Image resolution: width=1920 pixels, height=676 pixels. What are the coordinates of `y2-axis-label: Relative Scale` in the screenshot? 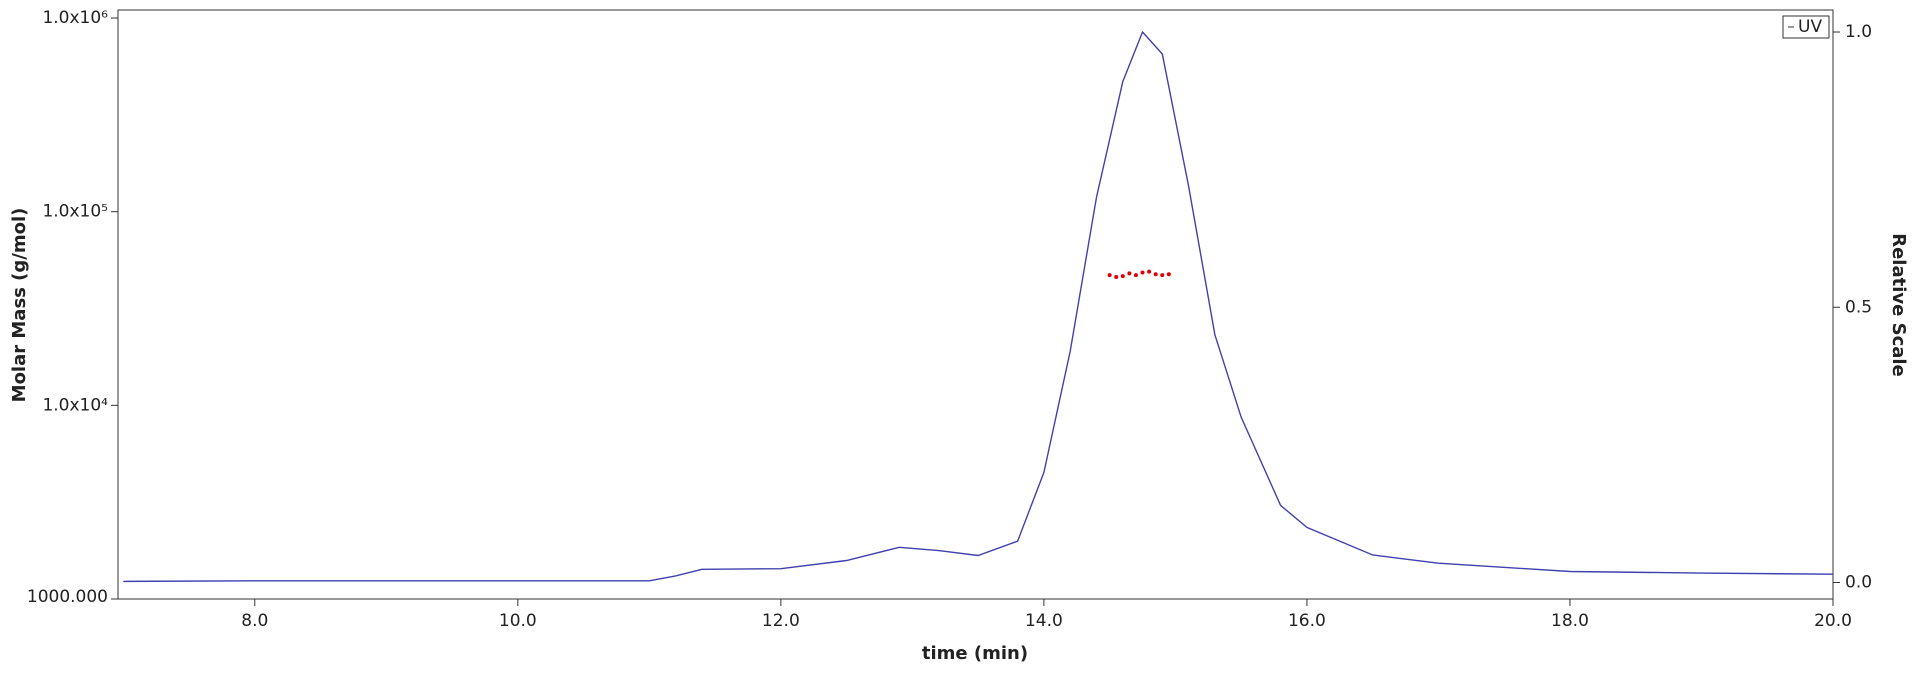 It's located at (1898, 305).